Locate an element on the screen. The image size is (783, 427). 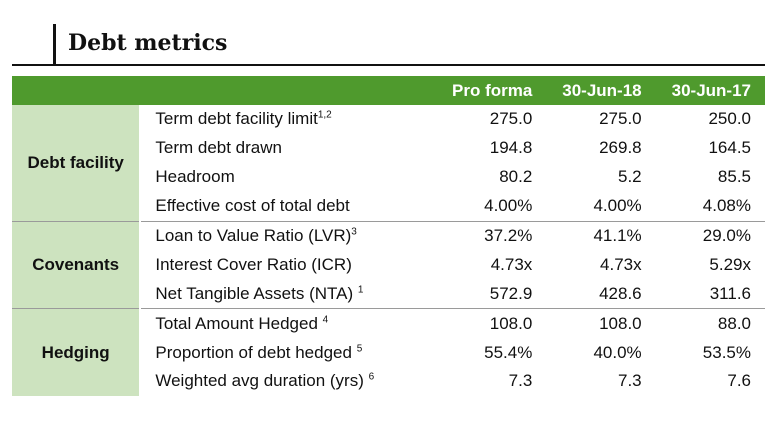
value-cell: 85.5 is located at coordinates (734, 177).